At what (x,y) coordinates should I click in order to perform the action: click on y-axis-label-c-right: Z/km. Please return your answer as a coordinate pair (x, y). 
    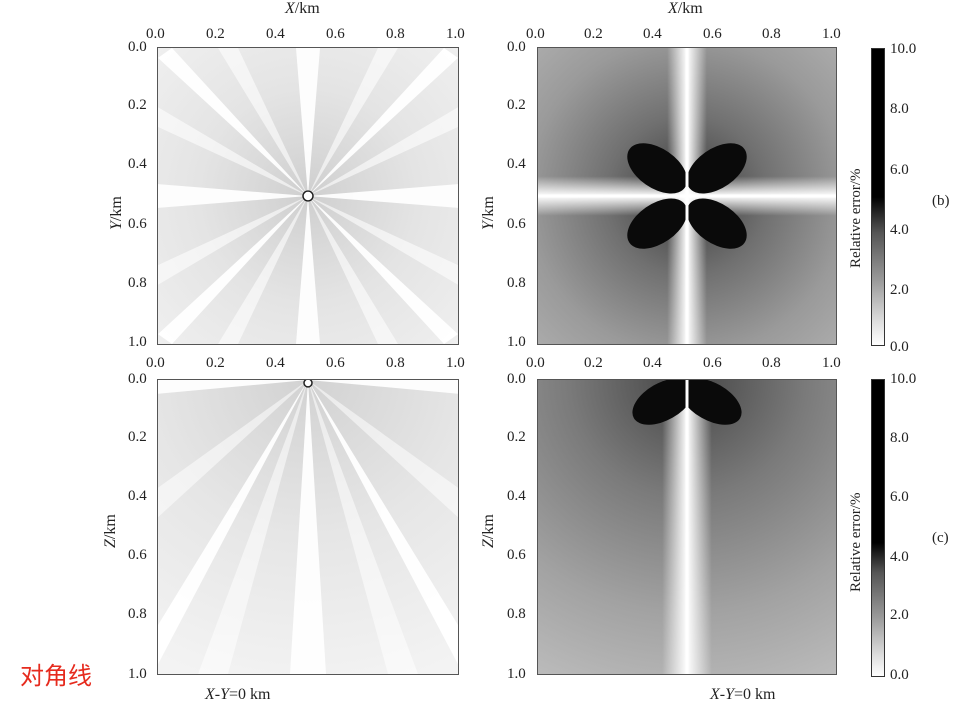
    Looking at the image, I should click on (488, 531).